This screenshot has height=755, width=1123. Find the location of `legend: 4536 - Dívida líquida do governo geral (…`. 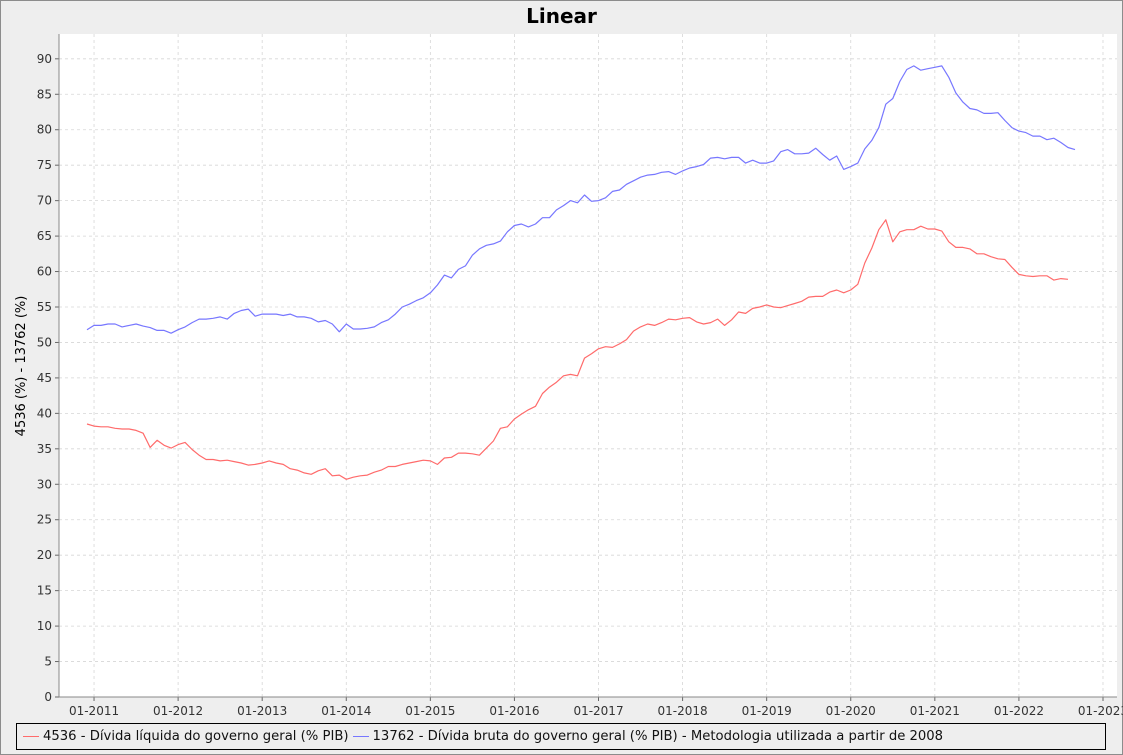

legend: 4536 - Dívida líquida do governo geral (… is located at coordinates (561, 736).